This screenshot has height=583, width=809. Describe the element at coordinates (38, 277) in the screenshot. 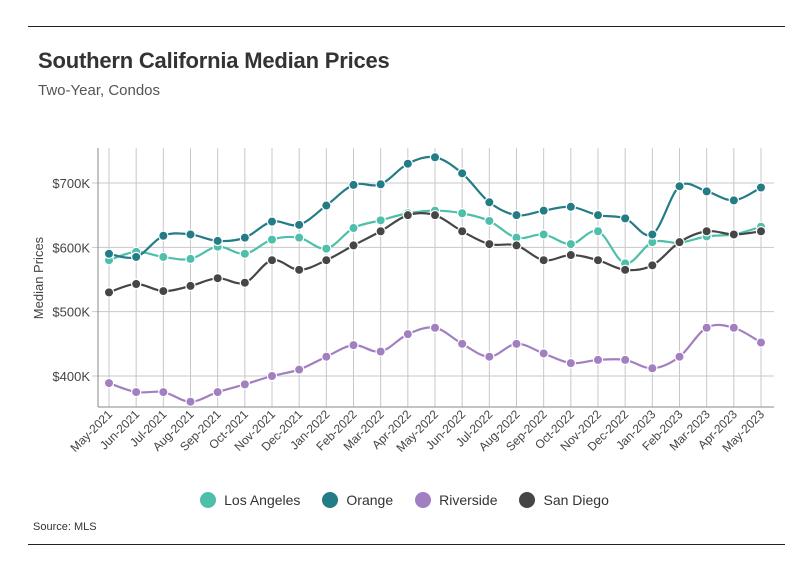

I see `y-axis-title: Median Prices` at that location.